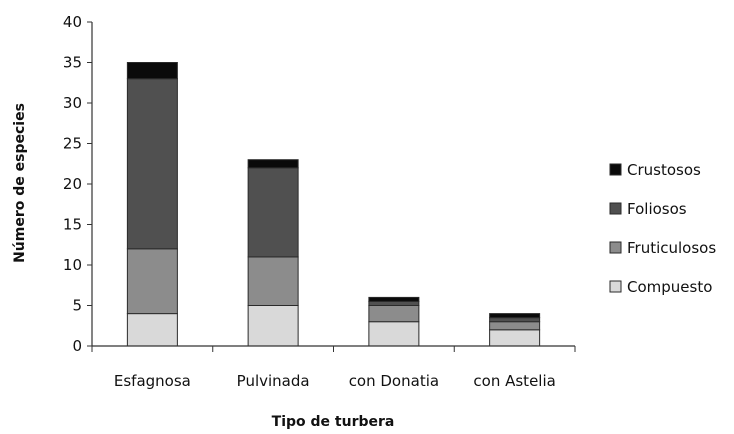 The image size is (734, 434). What do you see at coordinates (72, 144) in the screenshot?
I see `y-tick-label: 25` at bounding box center [72, 144].